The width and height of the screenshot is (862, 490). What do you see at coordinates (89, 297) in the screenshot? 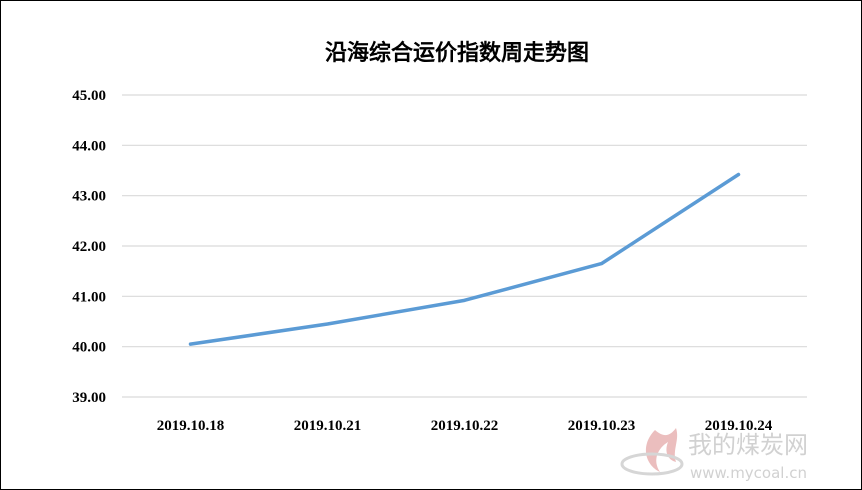
I see `y-tick-label: 41.00` at bounding box center [89, 297].